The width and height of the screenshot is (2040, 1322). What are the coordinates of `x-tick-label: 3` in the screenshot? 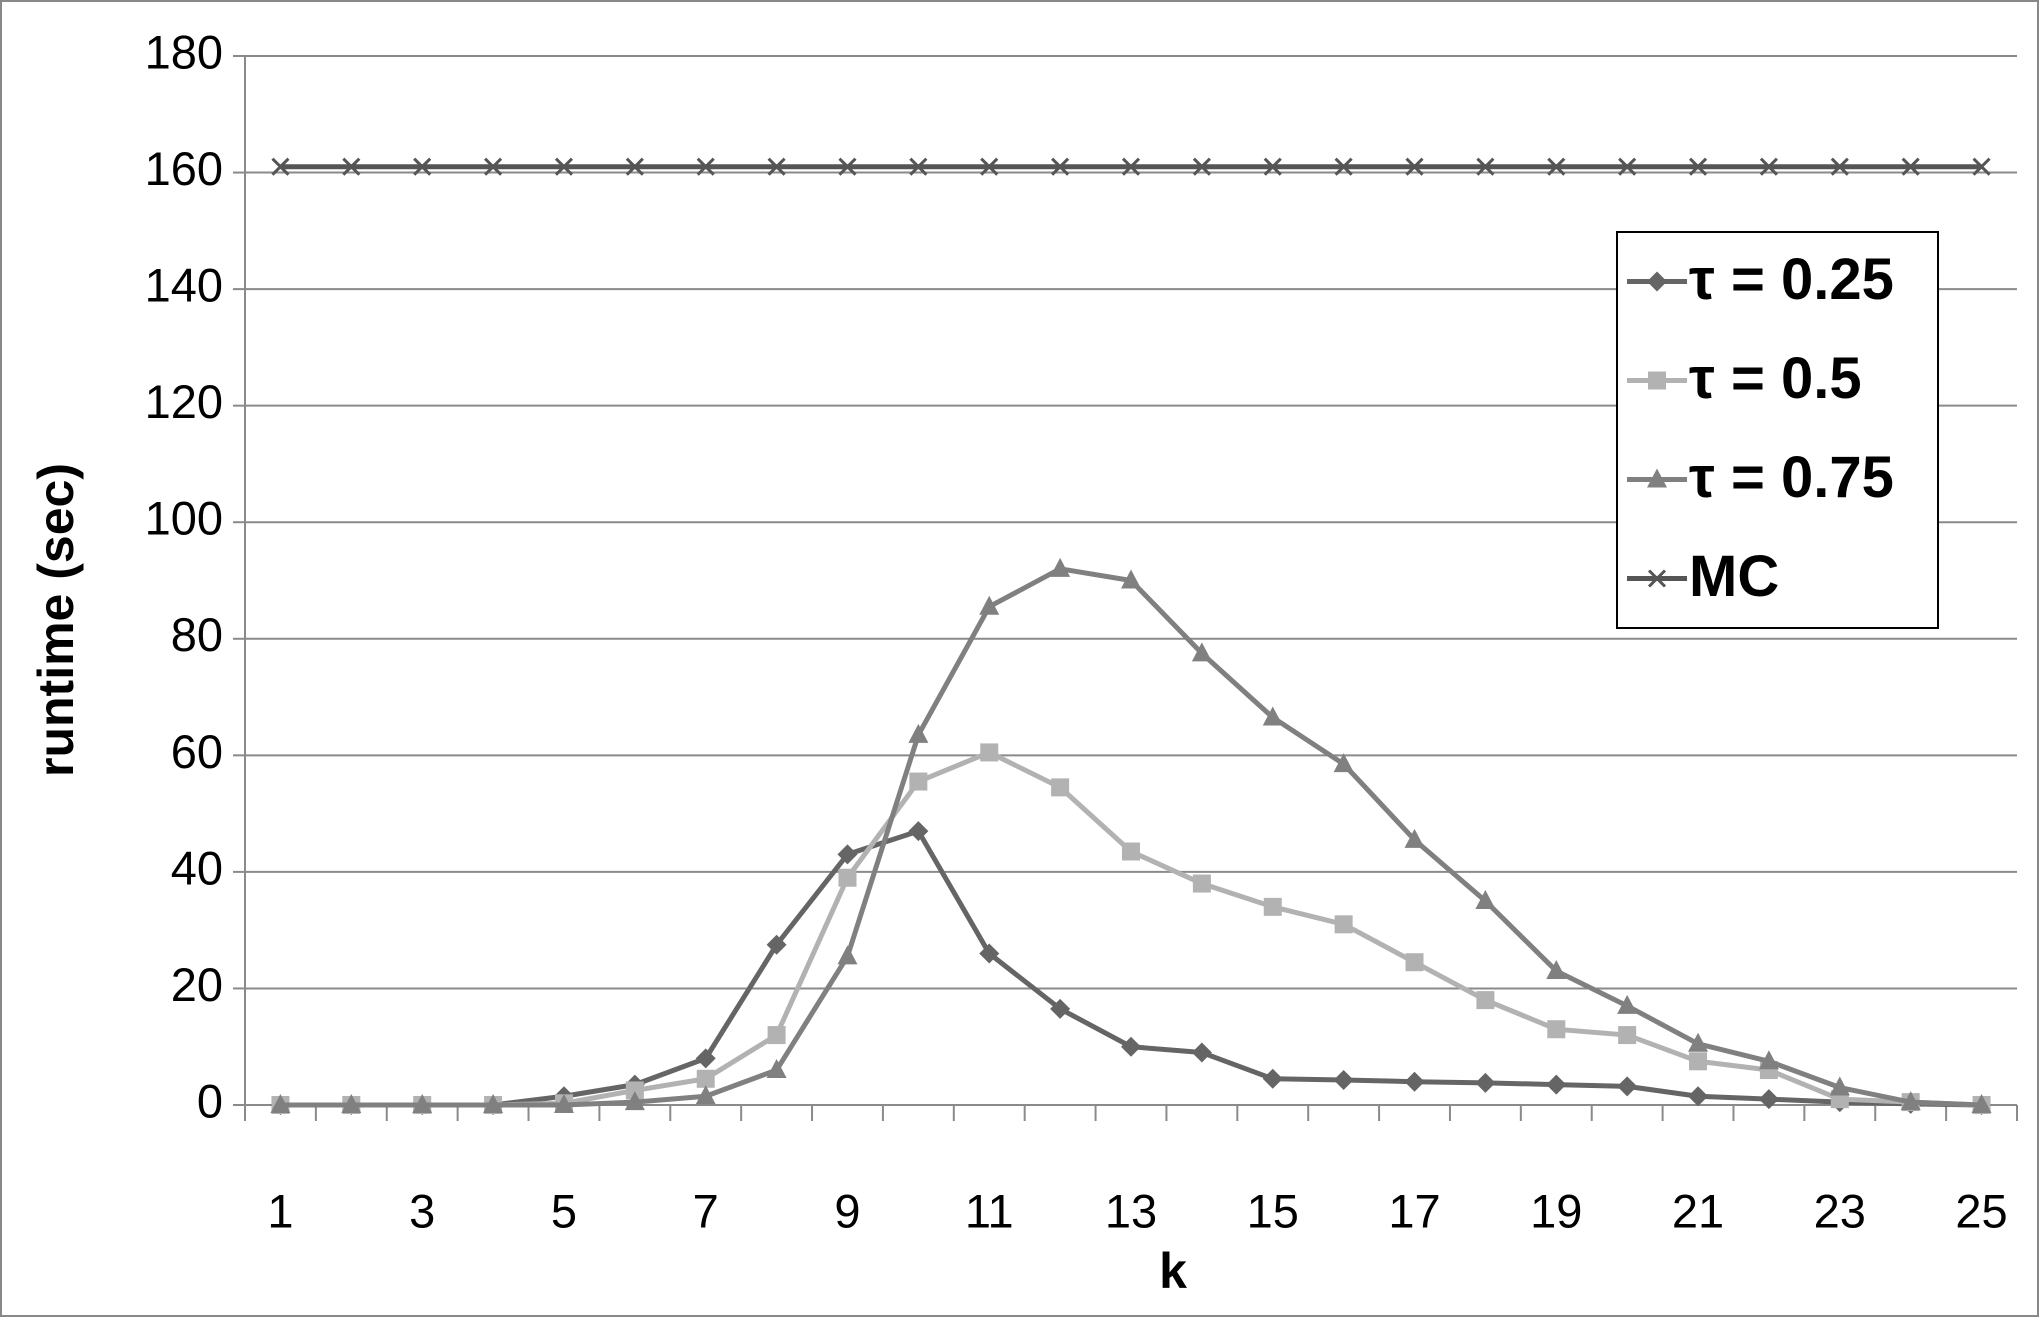 It's located at (422, 1210).